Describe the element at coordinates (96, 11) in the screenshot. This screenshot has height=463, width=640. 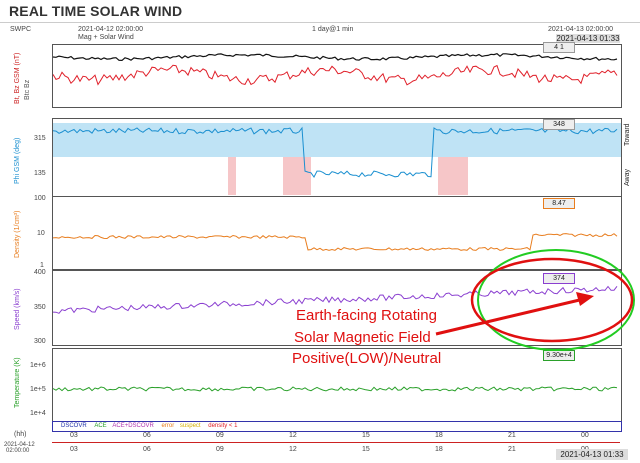
I see `page-title: REAL TIME SOLAR WIND` at that location.